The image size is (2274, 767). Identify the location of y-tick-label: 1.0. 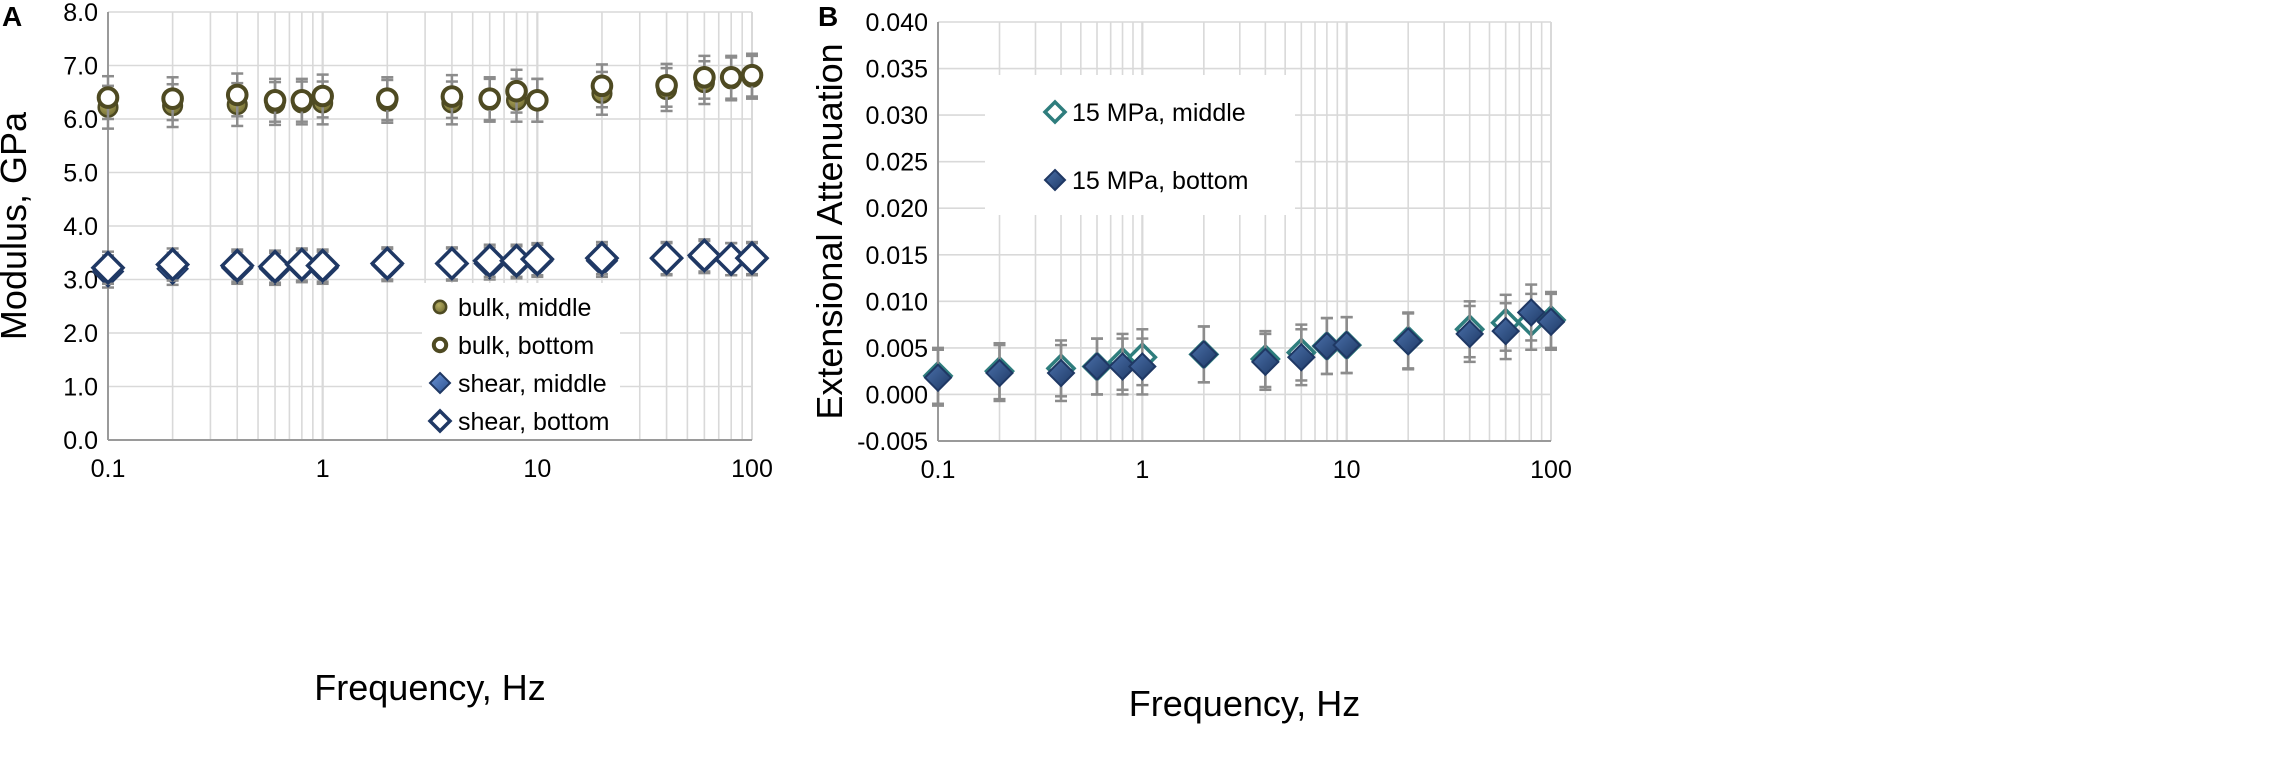
(80, 388).